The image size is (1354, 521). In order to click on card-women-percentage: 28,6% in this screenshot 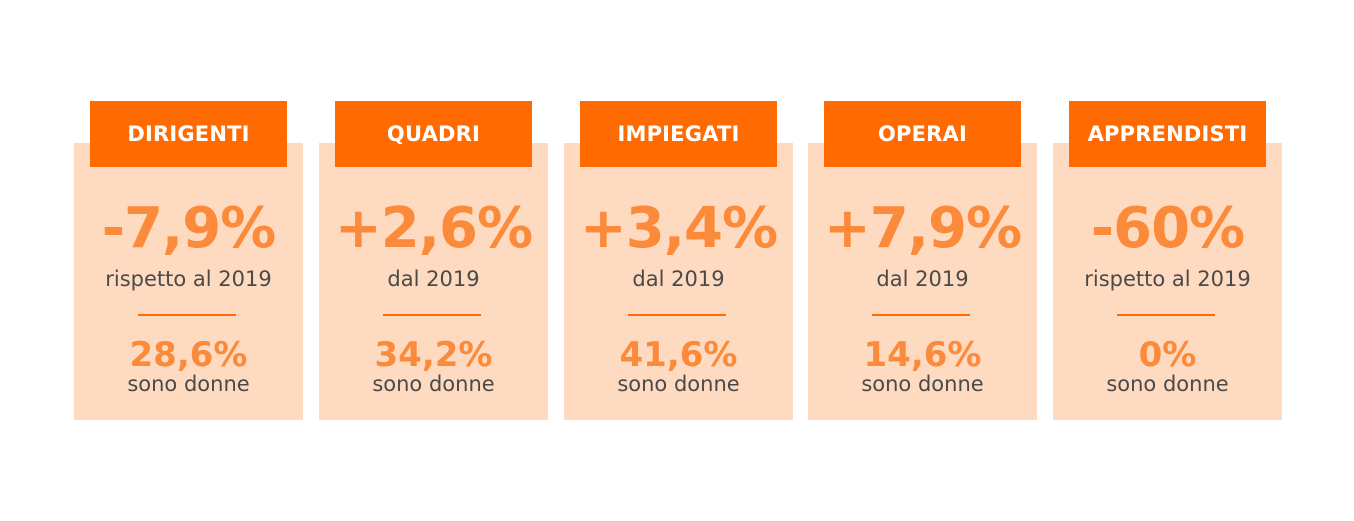, I will do `click(188, 355)`.